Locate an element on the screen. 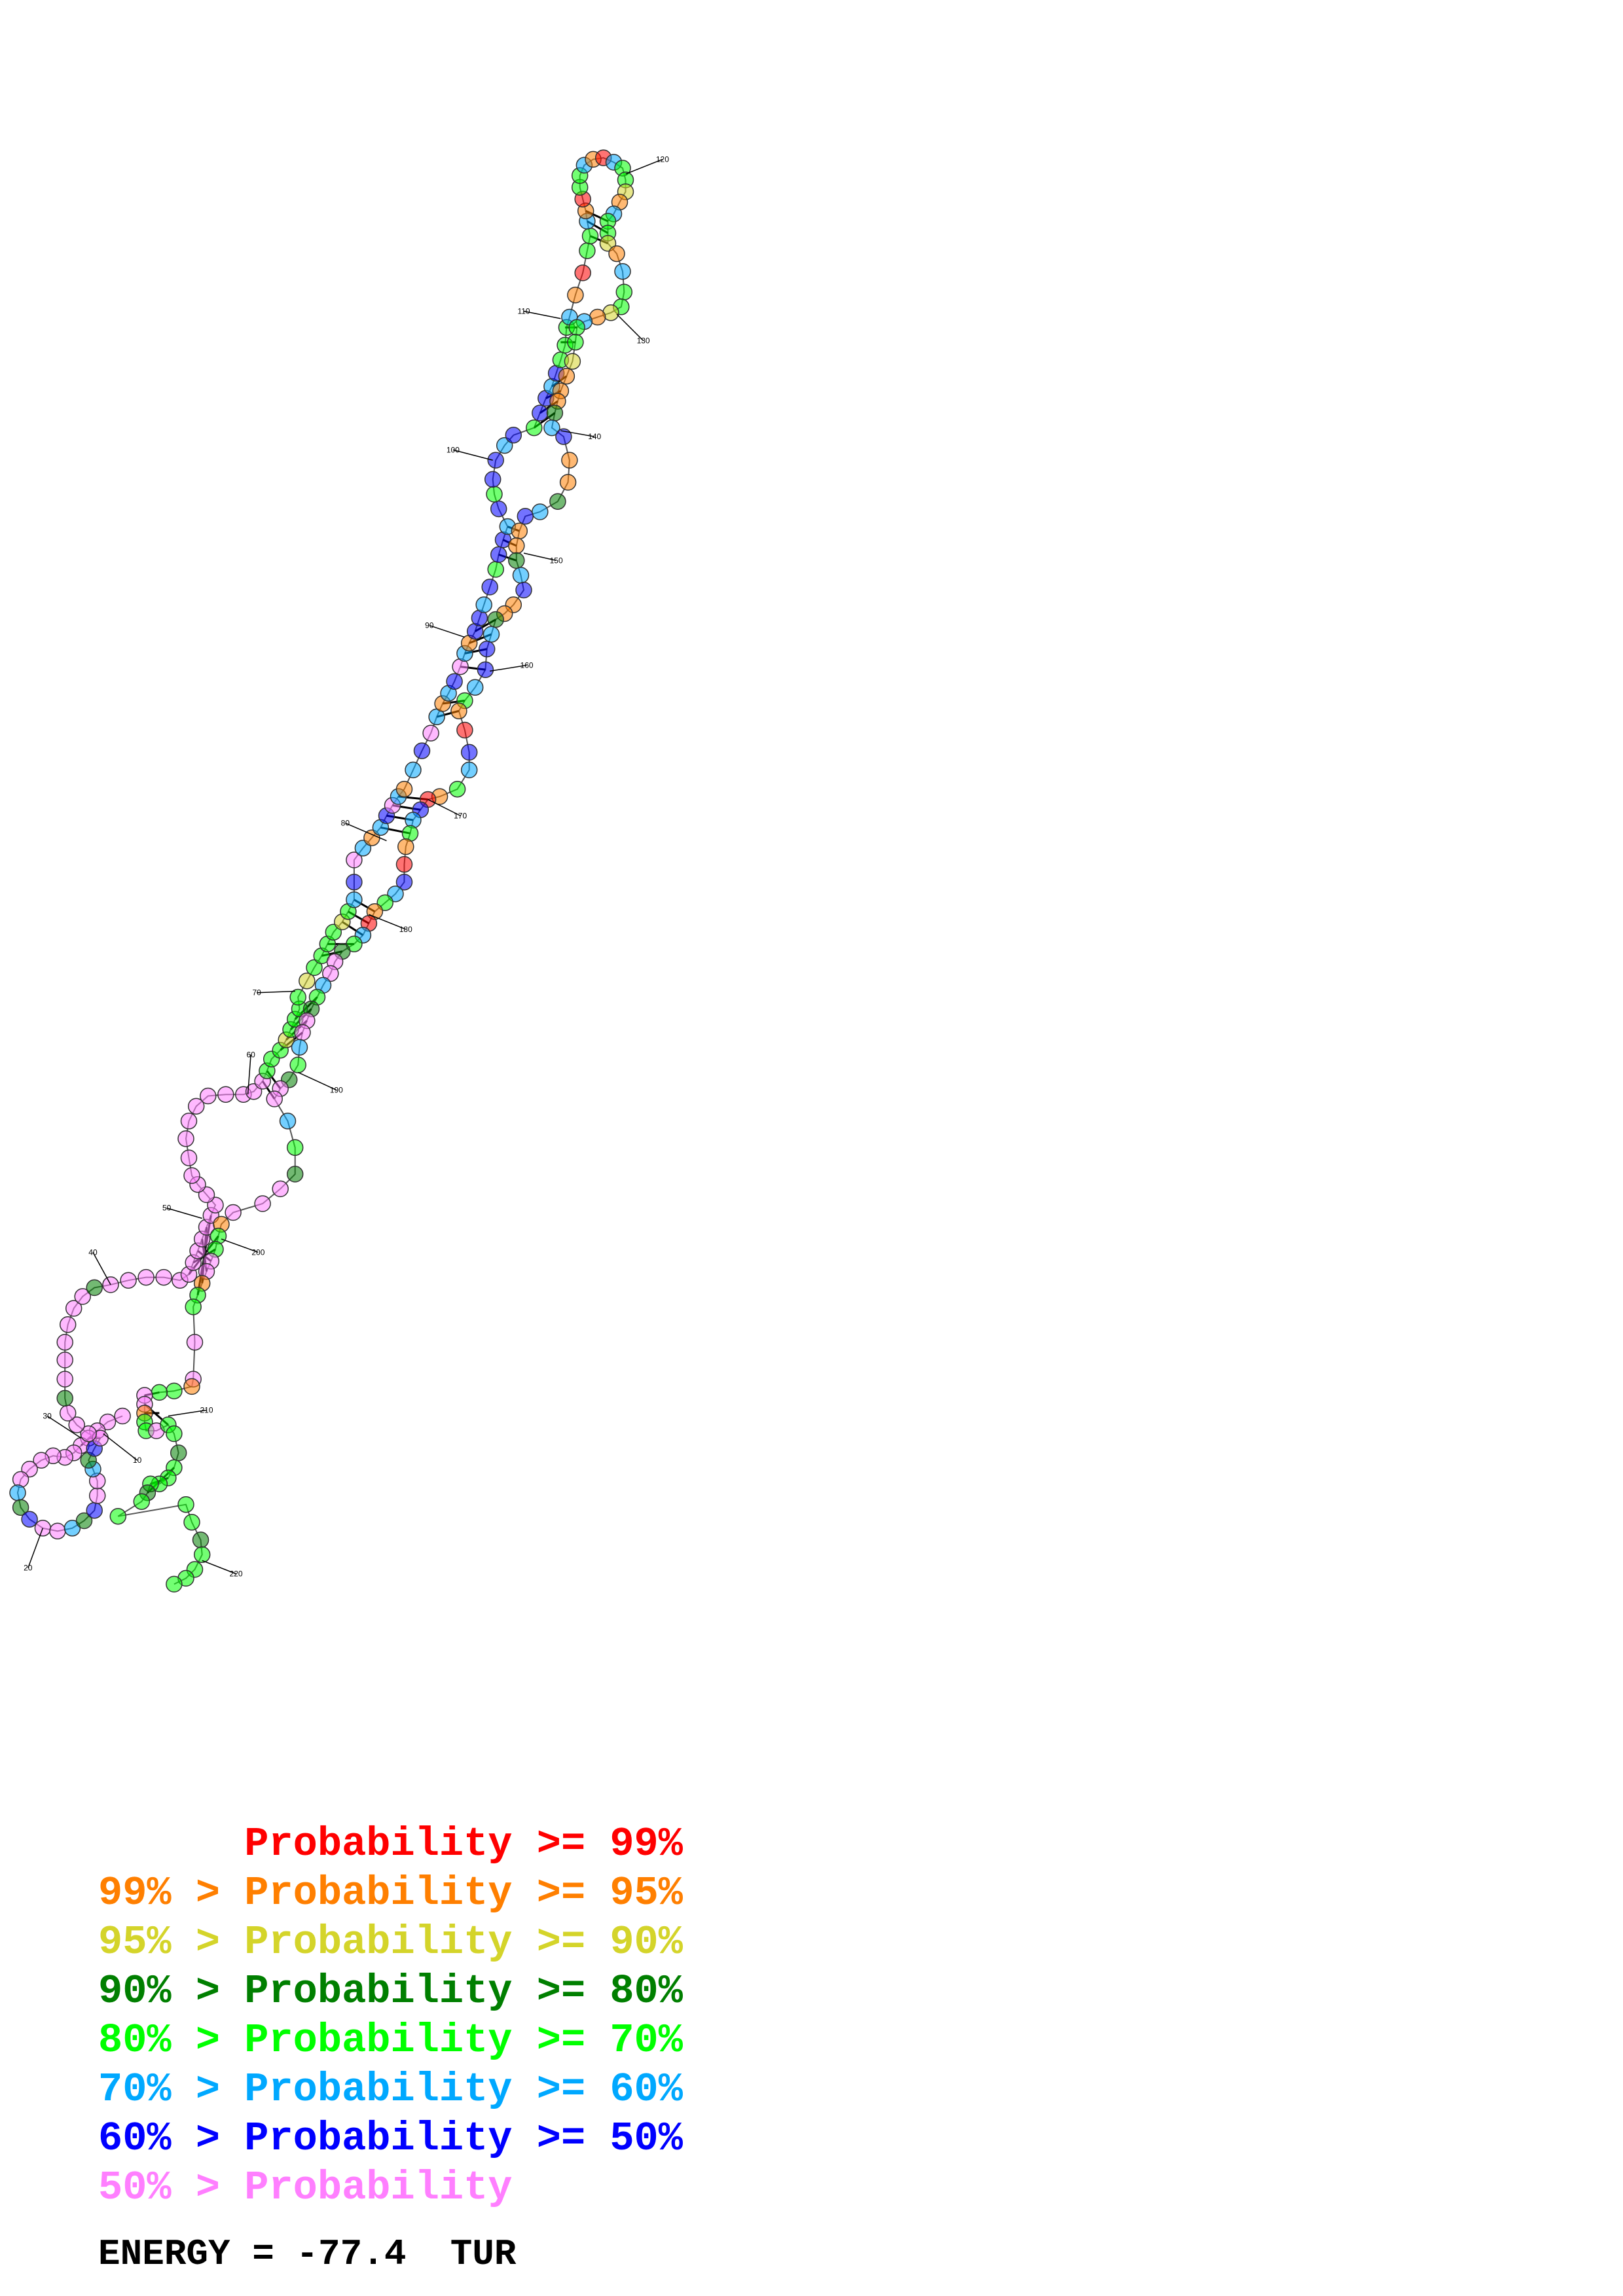 The width and height of the screenshot is (1623, 2296). position-tick-label: 90 is located at coordinates (429, 625).